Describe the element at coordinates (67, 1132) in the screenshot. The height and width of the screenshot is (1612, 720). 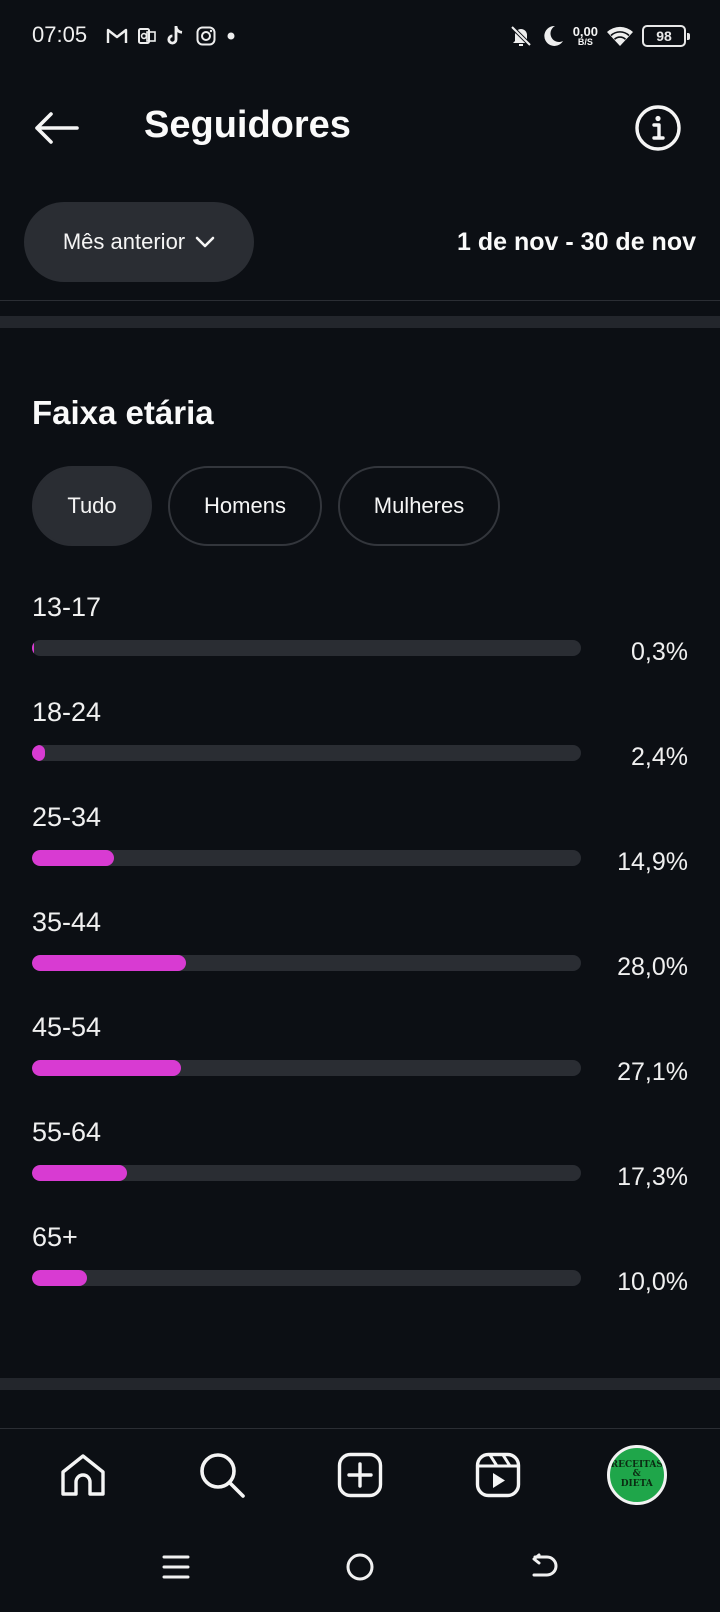
I see `age-label: 55-64` at that location.